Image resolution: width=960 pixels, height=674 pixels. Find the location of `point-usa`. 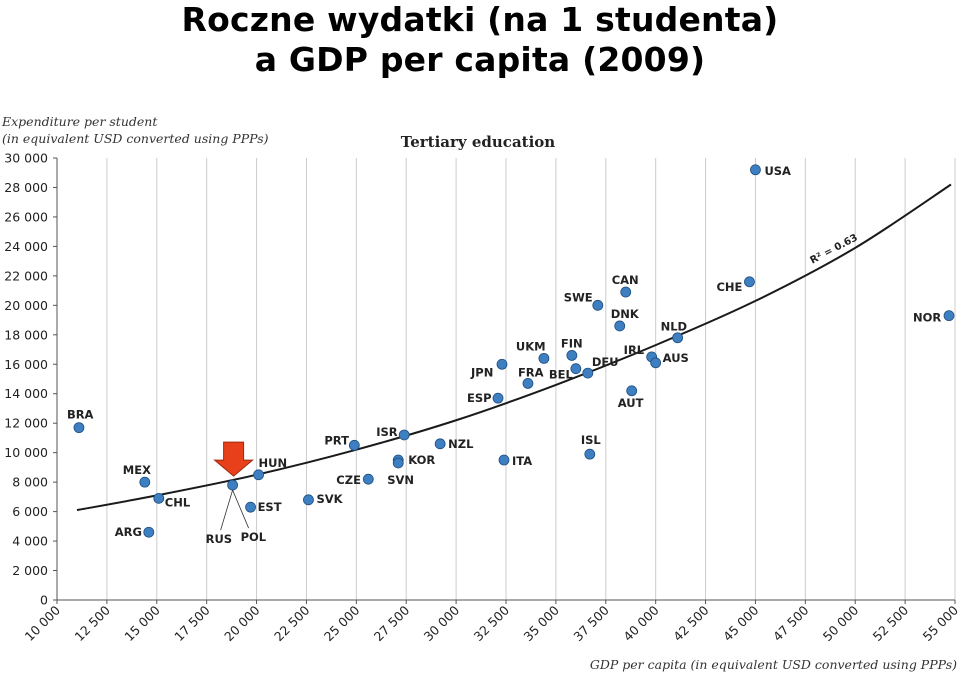

point-usa is located at coordinates (755, 170).